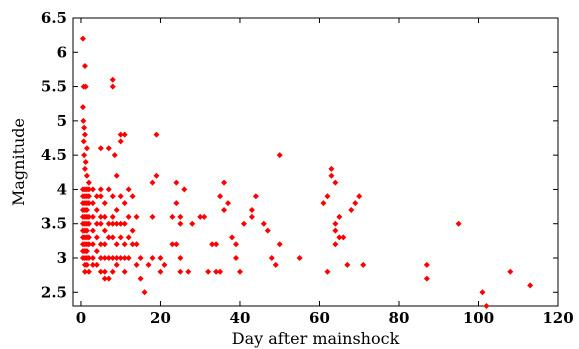  Describe the element at coordinates (54, 292) in the screenshot. I see `y-tick-label: 2.5` at that location.